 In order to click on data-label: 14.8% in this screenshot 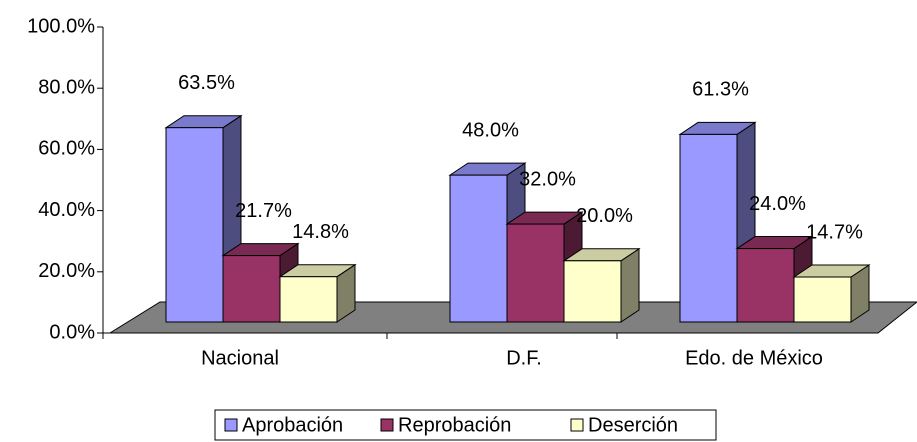, I will do `click(320, 232)`.